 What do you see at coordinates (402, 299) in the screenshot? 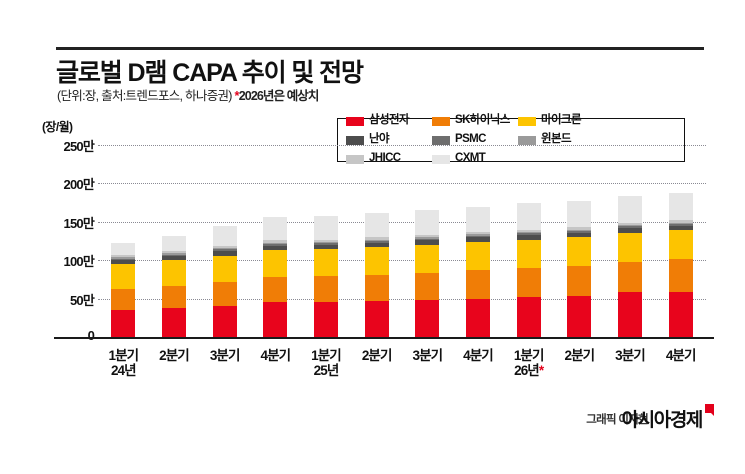
I see `gridline` at bounding box center [402, 299].